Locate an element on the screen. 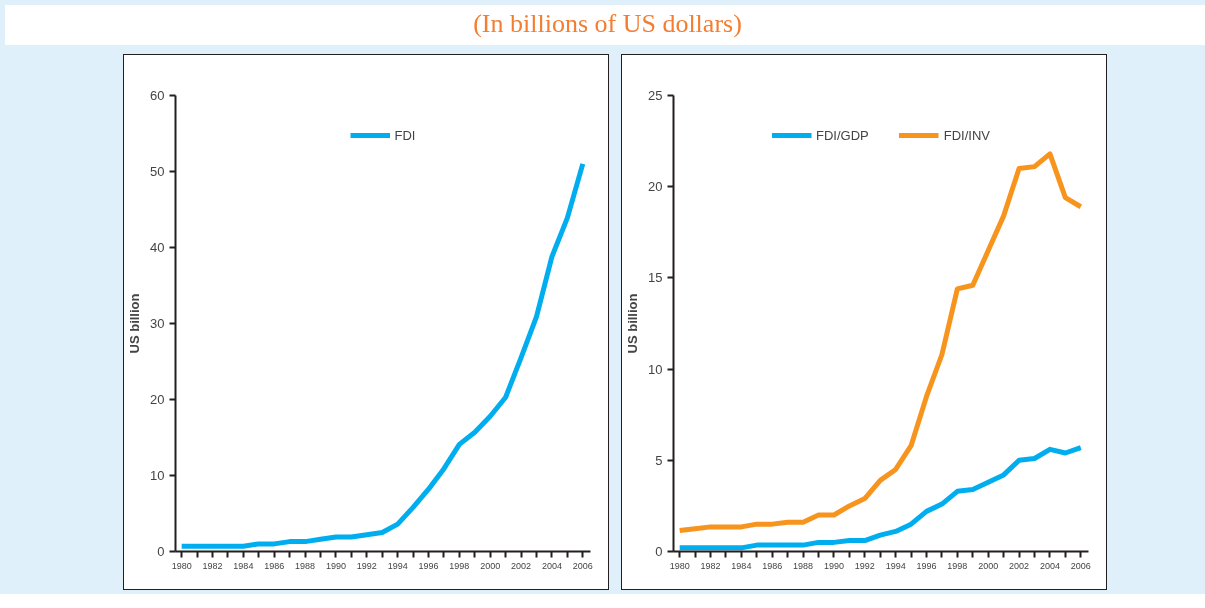  y-tick-label: 25 is located at coordinates (655, 95).